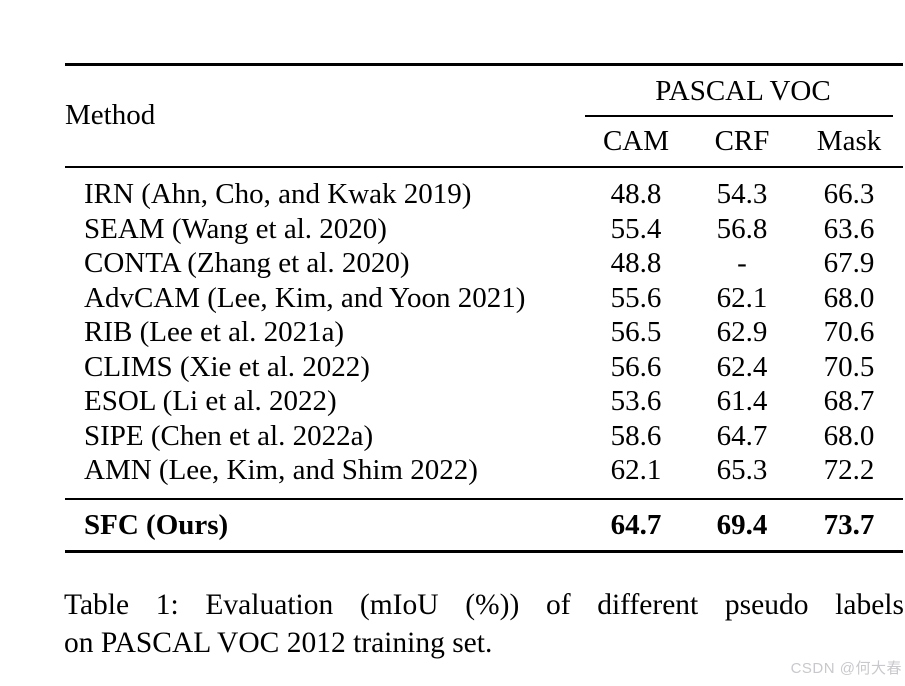 The image size is (905, 686). I want to click on cam-cell: 58.6, so click(636, 435).